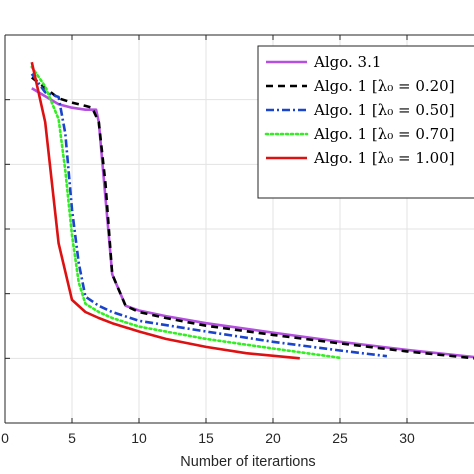  I want to click on legend-entry-3: Algo. 1 [λ₀ = 0.50], so click(384, 110).